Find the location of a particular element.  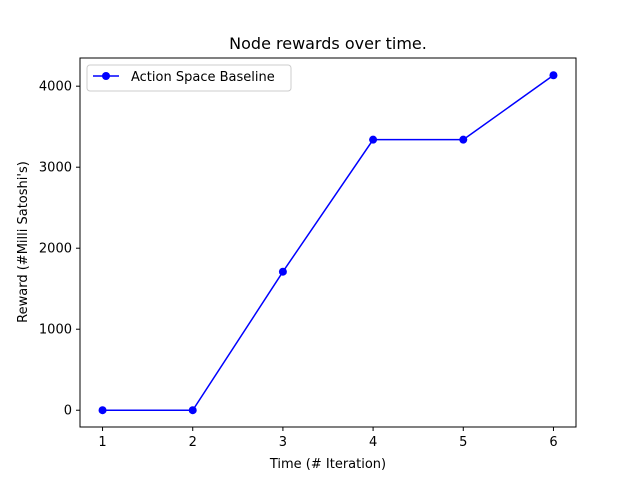

x-tick-label: 5 is located at coordinates (463, 442).